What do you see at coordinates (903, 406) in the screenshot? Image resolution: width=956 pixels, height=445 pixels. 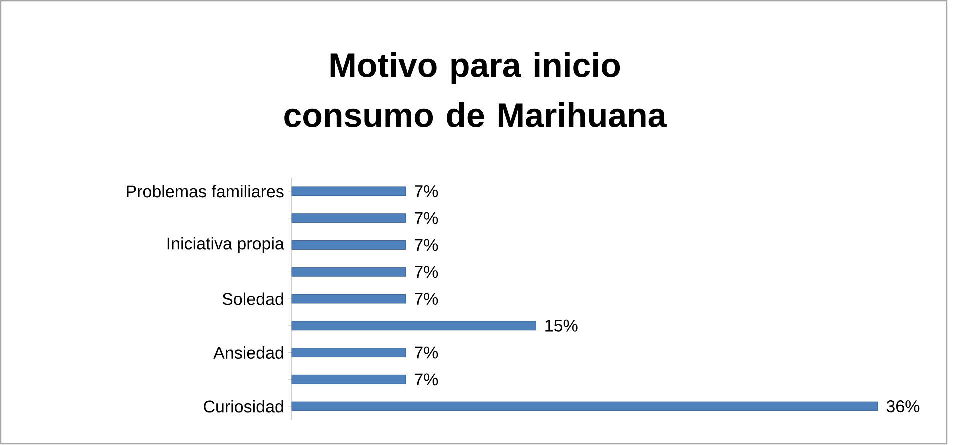 I see `data-label: 36%` at bounding box center [903, 406].